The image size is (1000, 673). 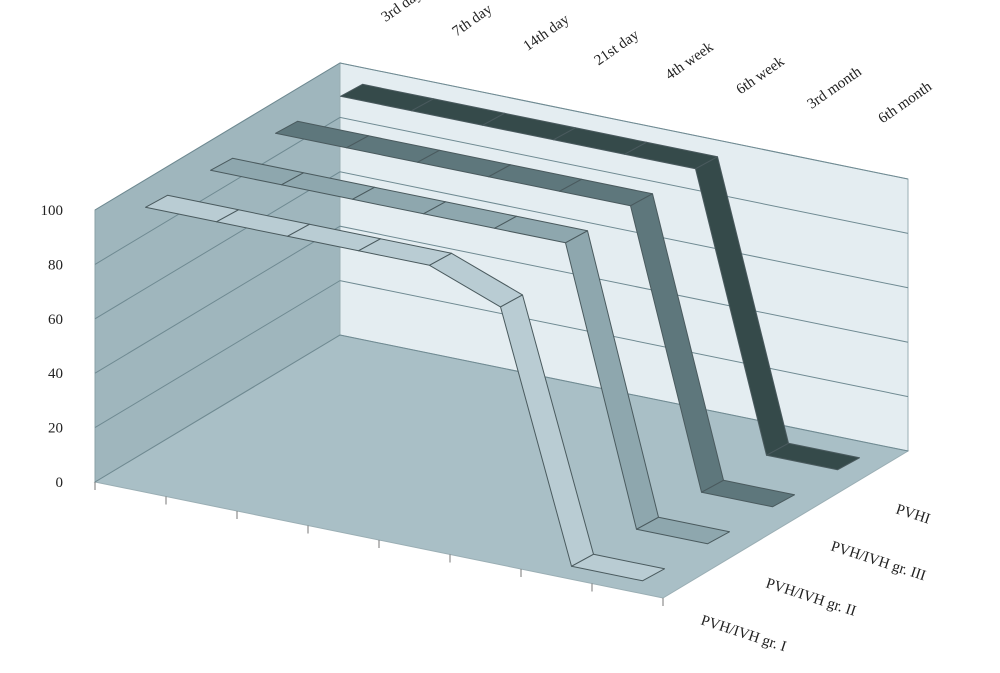 What do you see at coordinates (690, 61) in the screenshot?
I see `x-tick-label: 4th week` at bounding box center [690, 61].